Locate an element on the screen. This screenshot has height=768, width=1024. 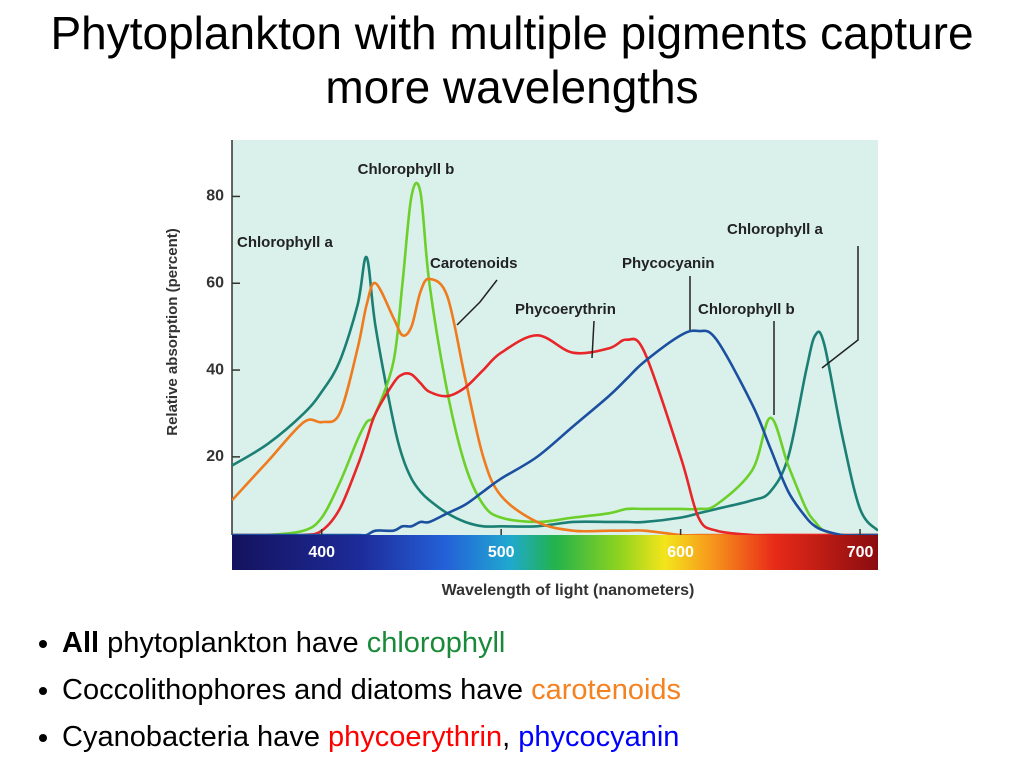
x-tick-label: 600 is located at coordinates (680, 552).